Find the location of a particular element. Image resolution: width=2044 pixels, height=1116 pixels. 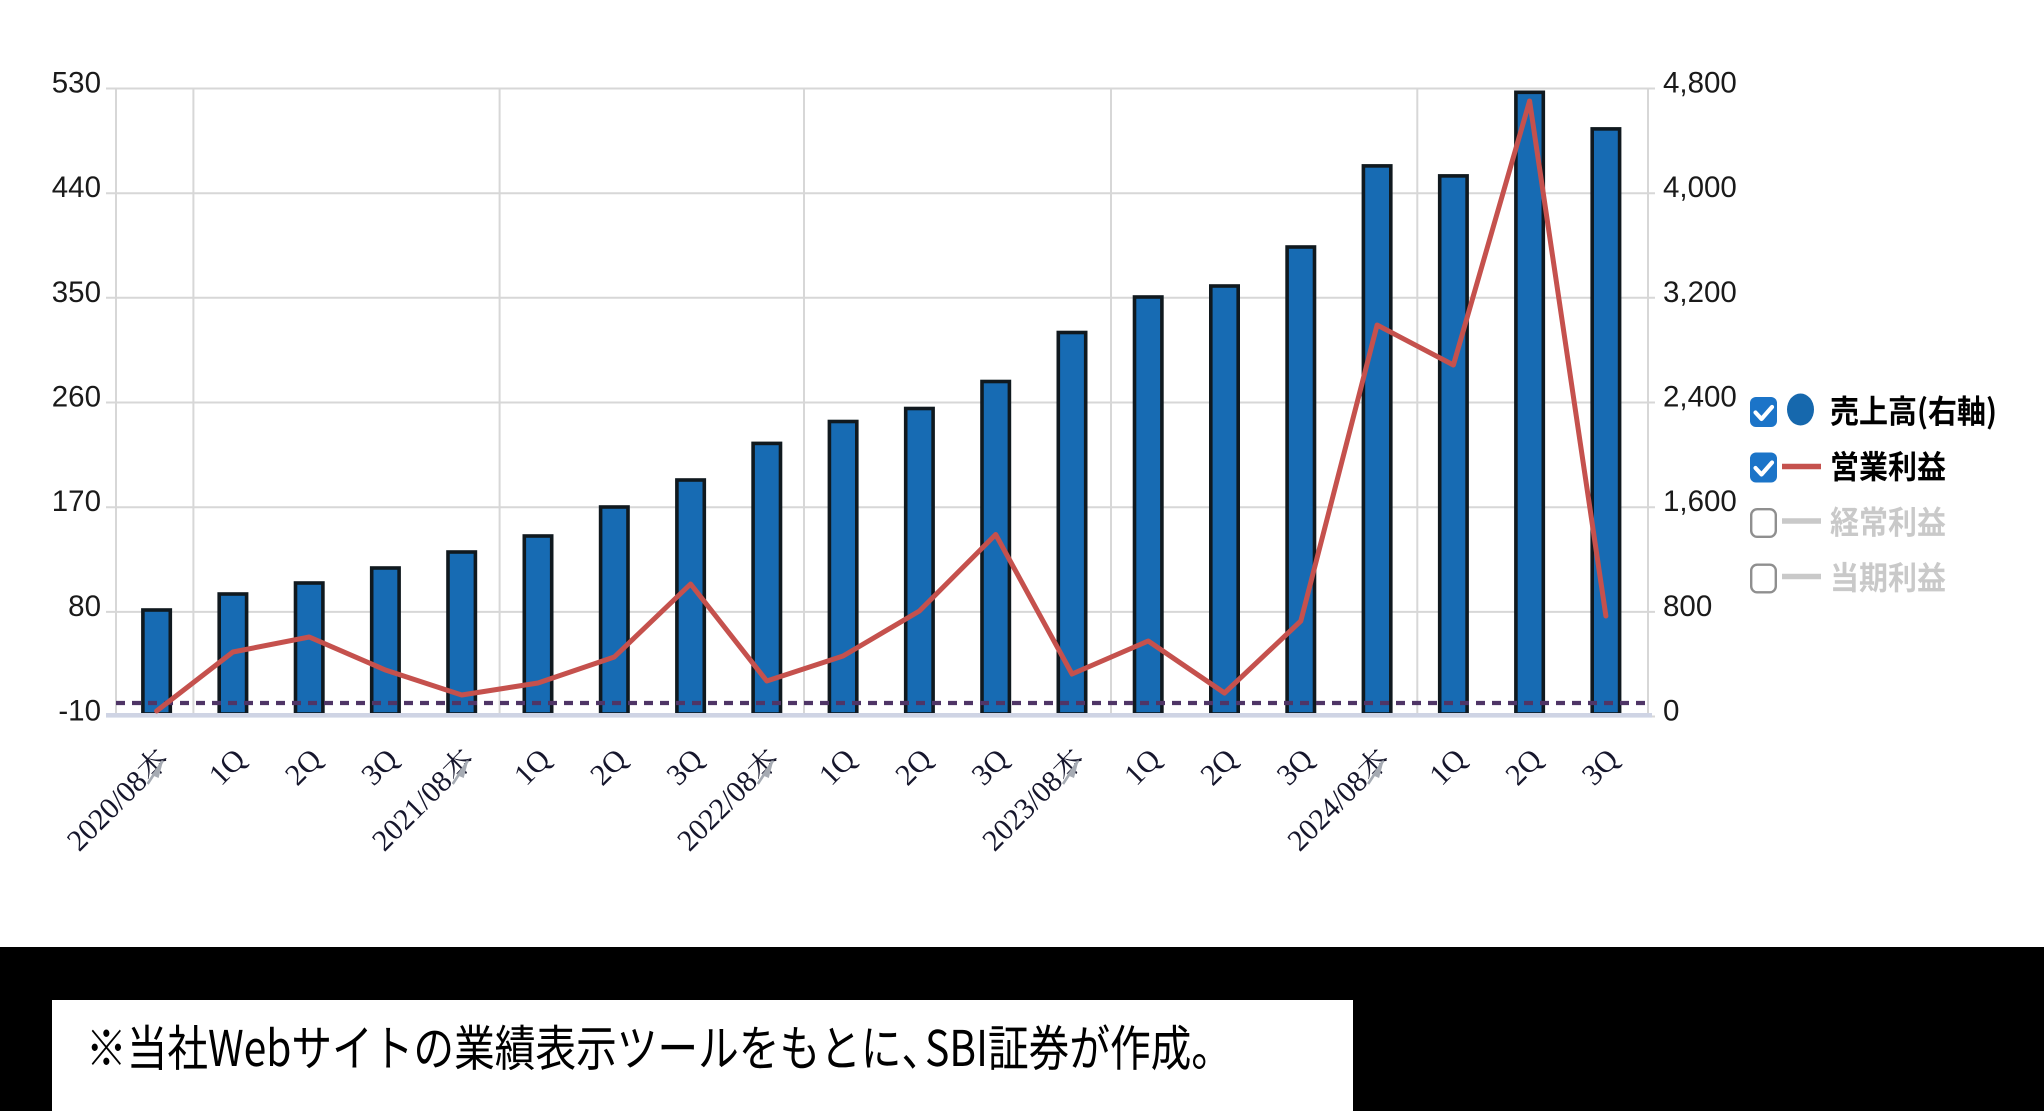

svg-text: 350 is located at coordinates (76, 292).